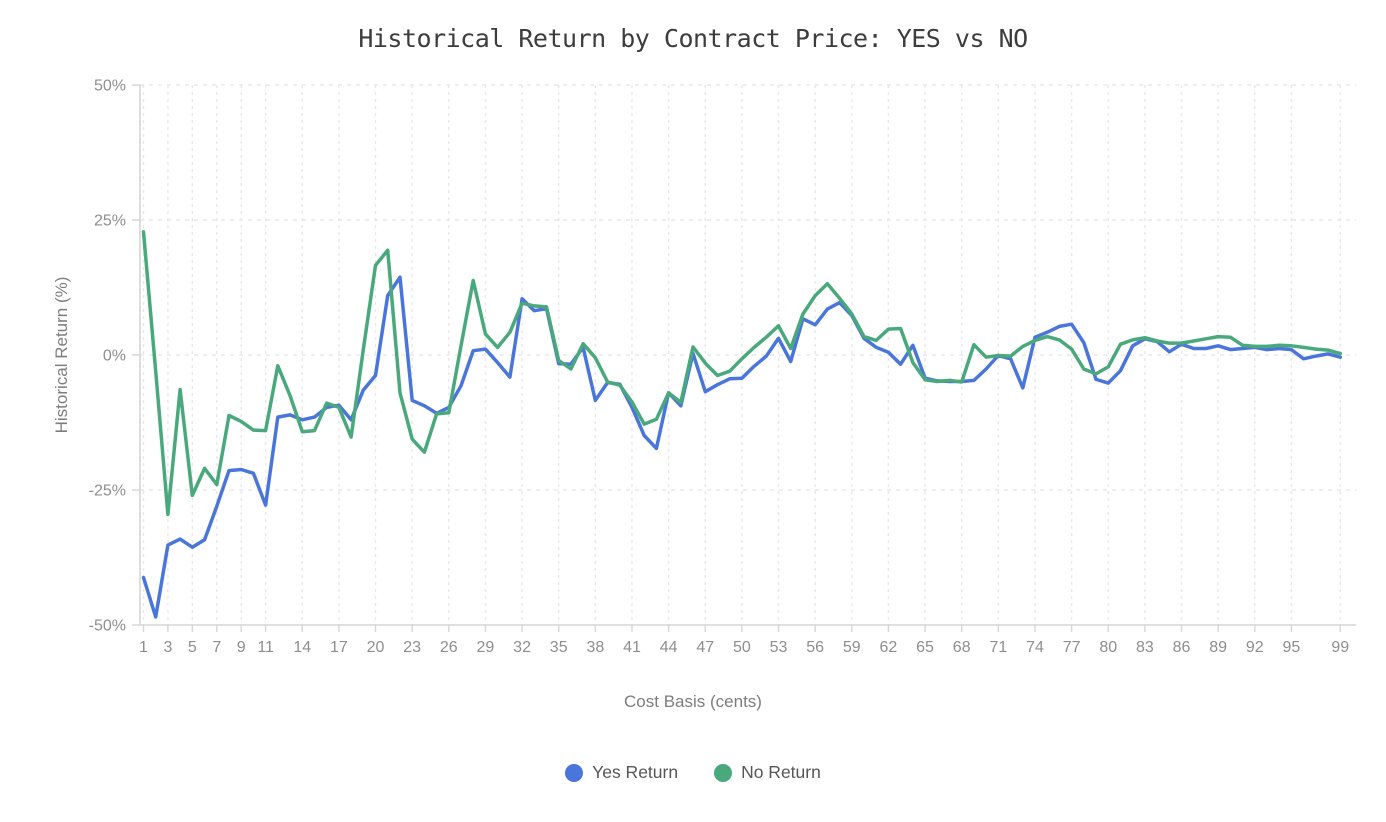  I want to click on x-tick-label: 11, so click(265, 647).